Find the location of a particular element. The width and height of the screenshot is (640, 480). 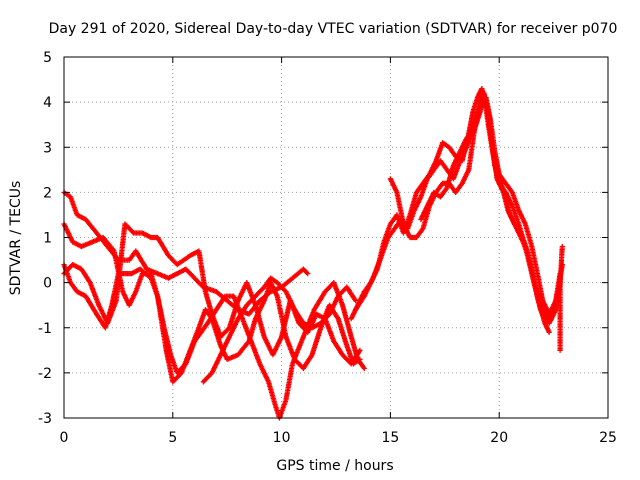

y-tick-label: 0 is located at coordinates (47, 284).